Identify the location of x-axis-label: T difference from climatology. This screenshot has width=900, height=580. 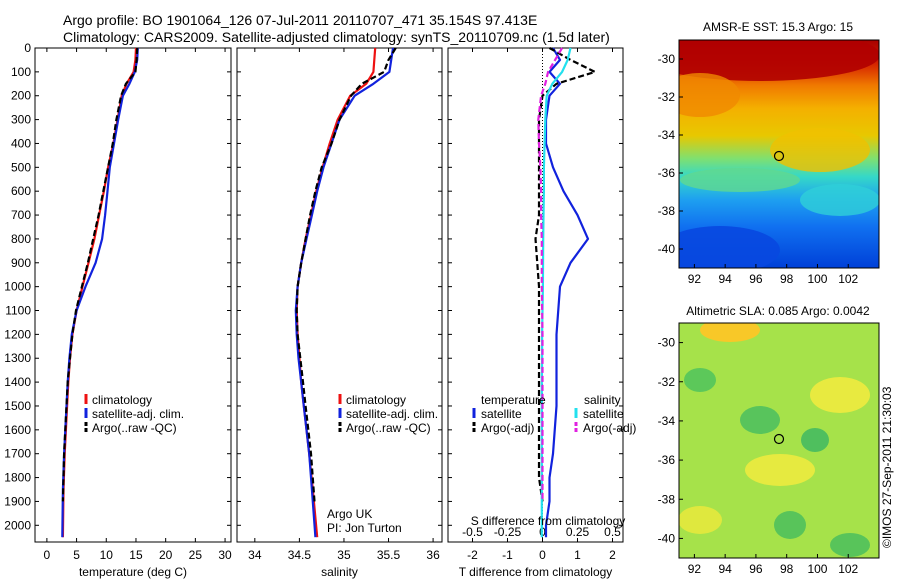
(536, 572).